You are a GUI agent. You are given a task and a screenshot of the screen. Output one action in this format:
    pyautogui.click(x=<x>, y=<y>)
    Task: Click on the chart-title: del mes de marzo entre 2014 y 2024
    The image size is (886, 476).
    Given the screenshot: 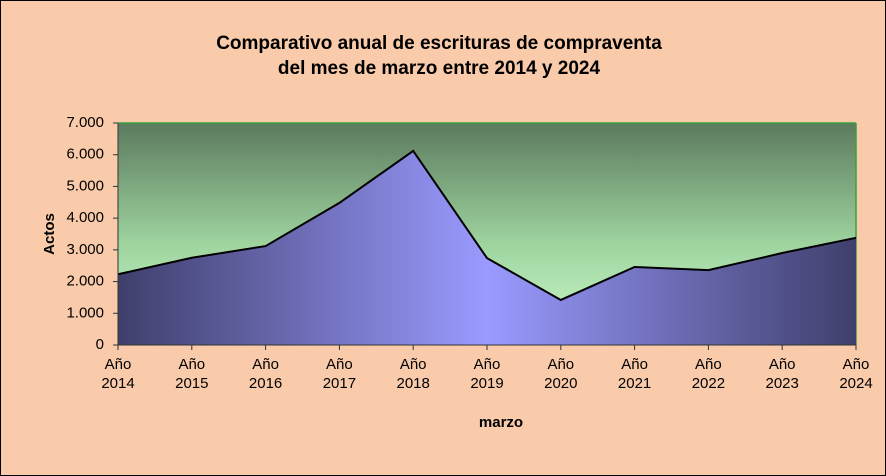 What is the action you would take?
    pyautogui.click(x=439, y=68)
    